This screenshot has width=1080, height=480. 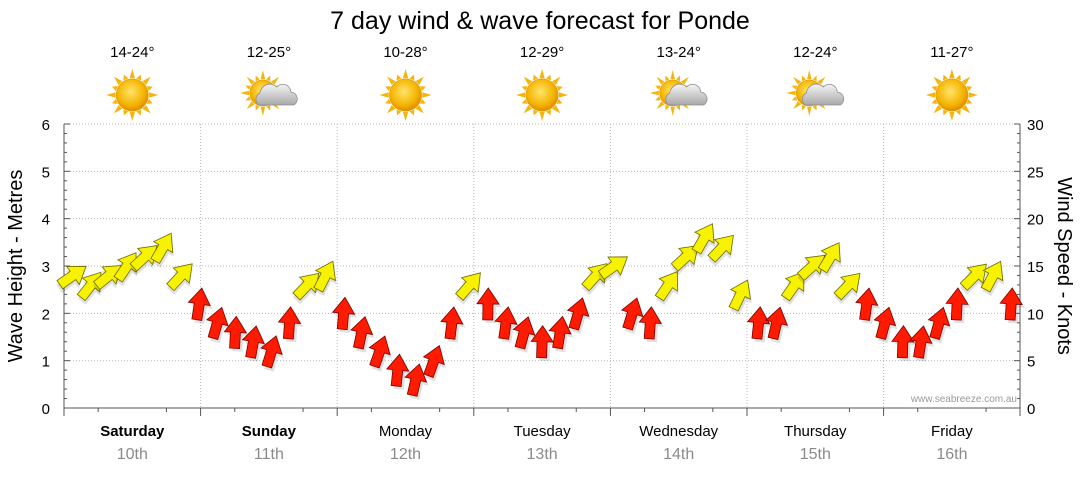 What do you see at coordinates (406, 431) in the screenshot?
I see `day-label-monday: Monday` at bounding box center [406, 431].